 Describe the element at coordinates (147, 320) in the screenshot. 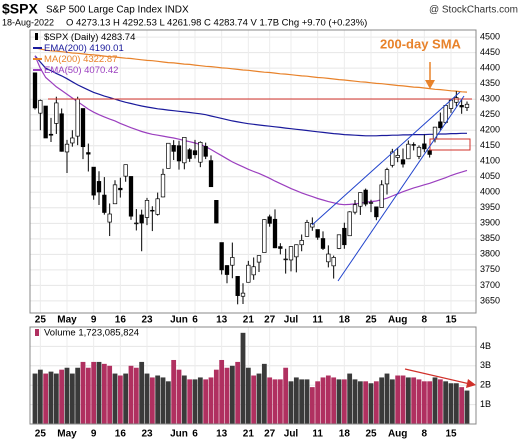

I see `x-tick-label: 23` at that location.